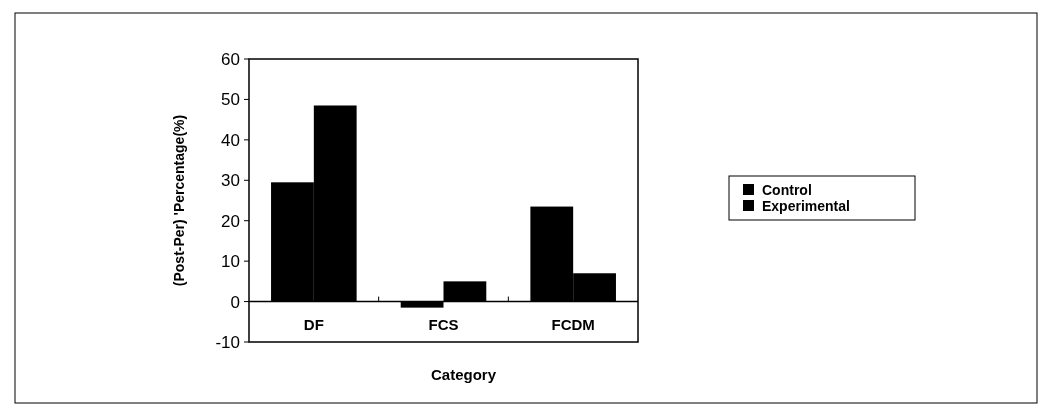 The width and height of the screenshot is (1052, 419). Describe the element at coordinates (230, 262) in the screenshot. I see `y-tick-label: 10` at that location.